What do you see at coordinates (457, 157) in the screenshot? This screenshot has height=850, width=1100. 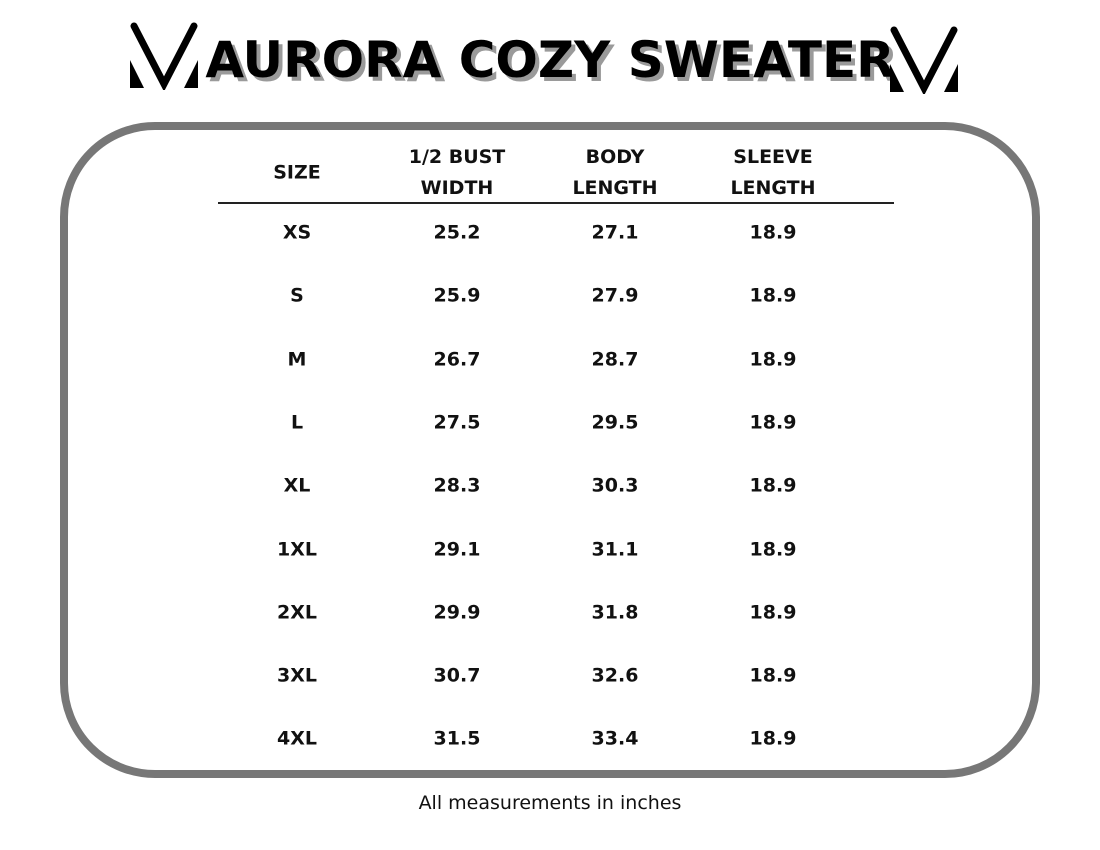 I see `header-line: 1/2 BUST` at bounding box center [457, 157].